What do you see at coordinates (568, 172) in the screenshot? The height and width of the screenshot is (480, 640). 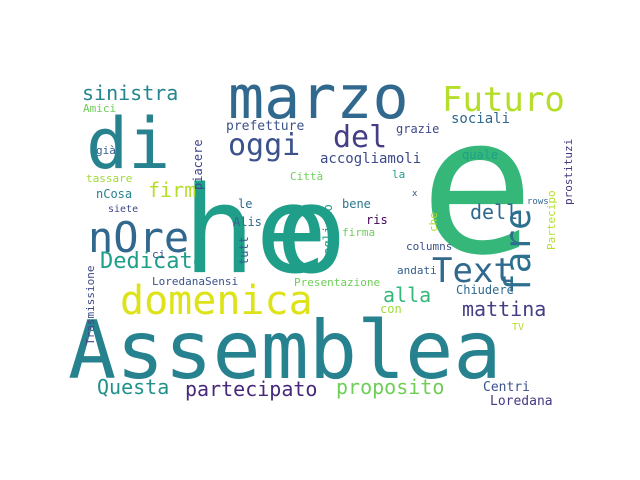 I see `word-27: prostituzi` at bounding box center [568, 172].